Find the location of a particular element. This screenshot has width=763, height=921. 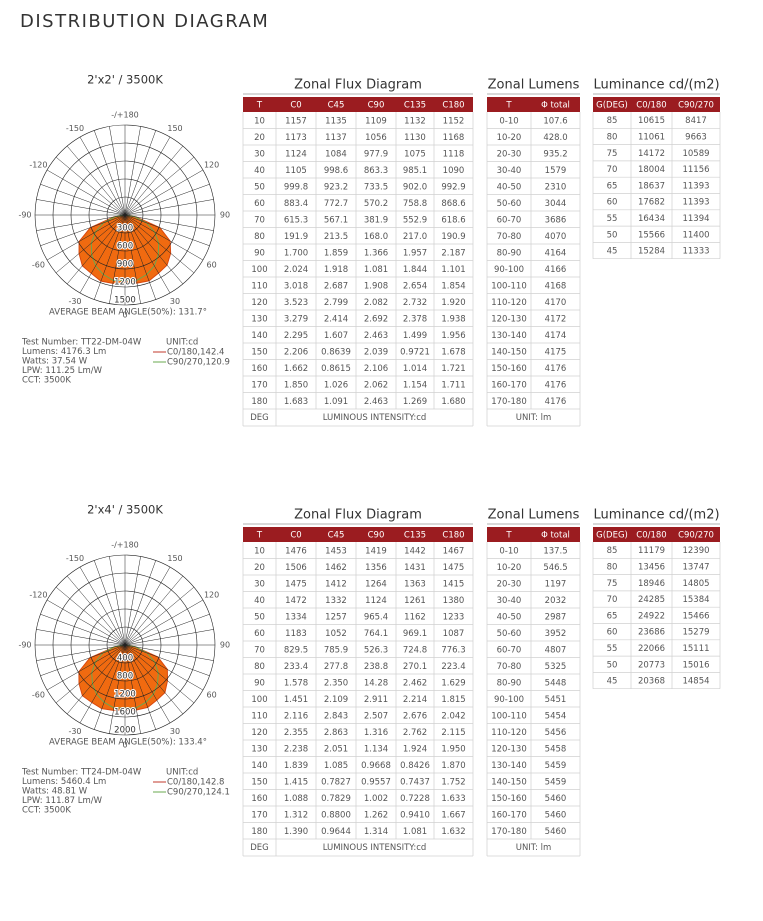

cell: 5460 is located at coordinates (556, 799).